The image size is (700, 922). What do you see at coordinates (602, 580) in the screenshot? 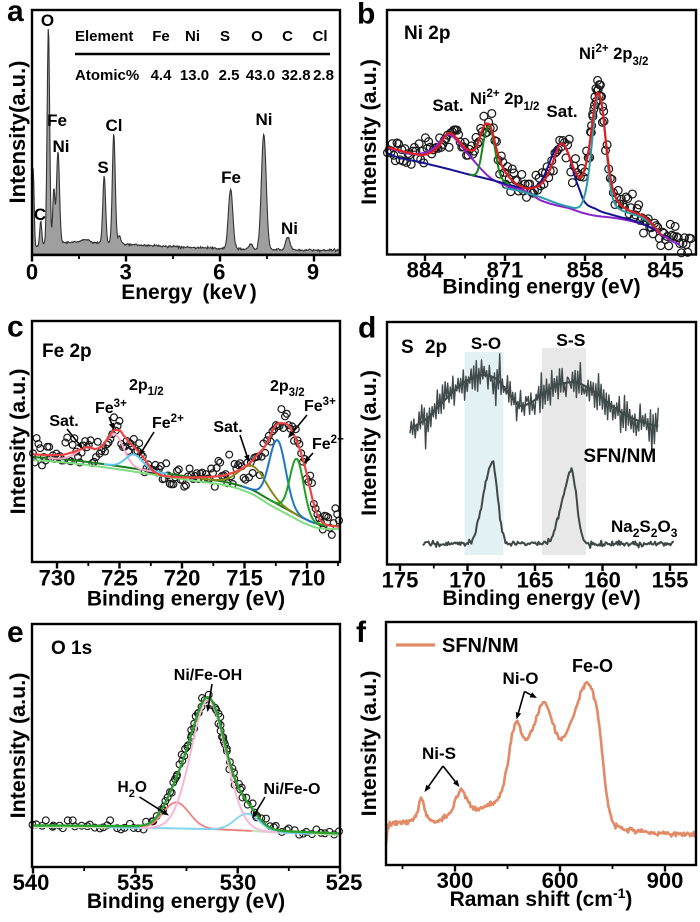
I see `svg-text: 160` at bounding box center [602, 580].